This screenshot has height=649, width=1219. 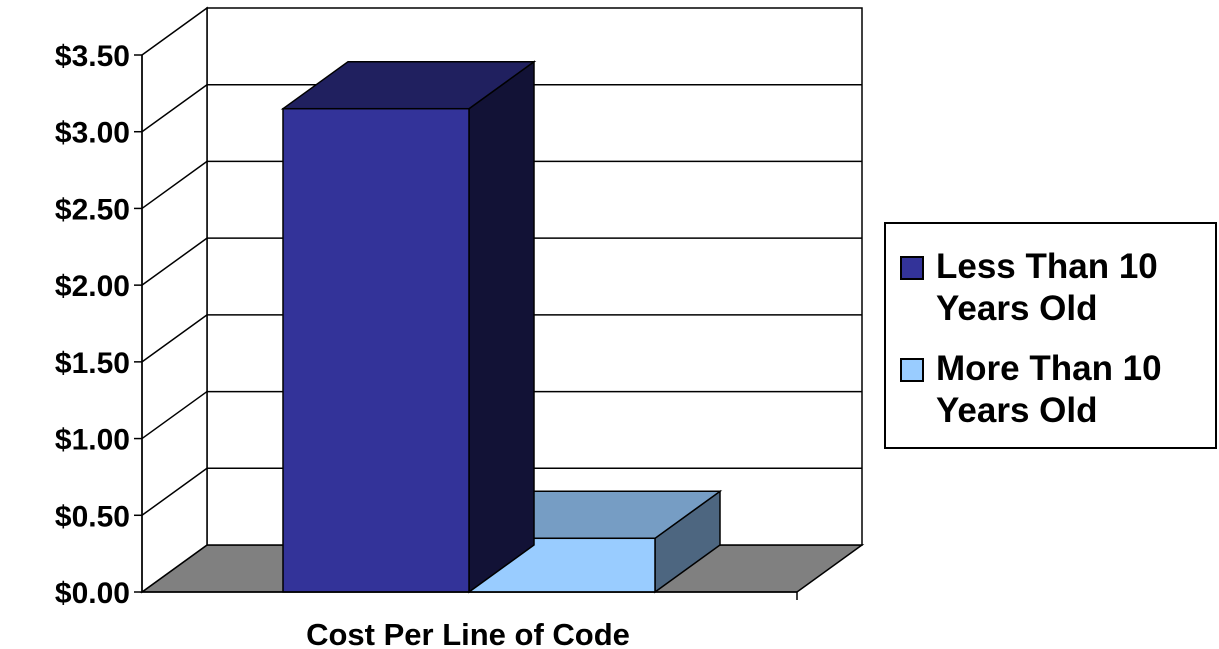 I want to click on y-tick-label: $0.50, so click(x=92, y=516).